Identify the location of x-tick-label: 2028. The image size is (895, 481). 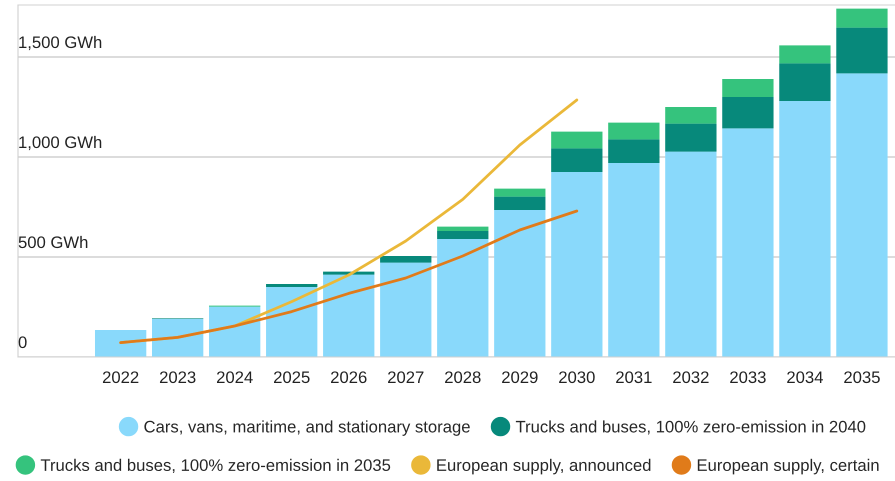
(463, 377).